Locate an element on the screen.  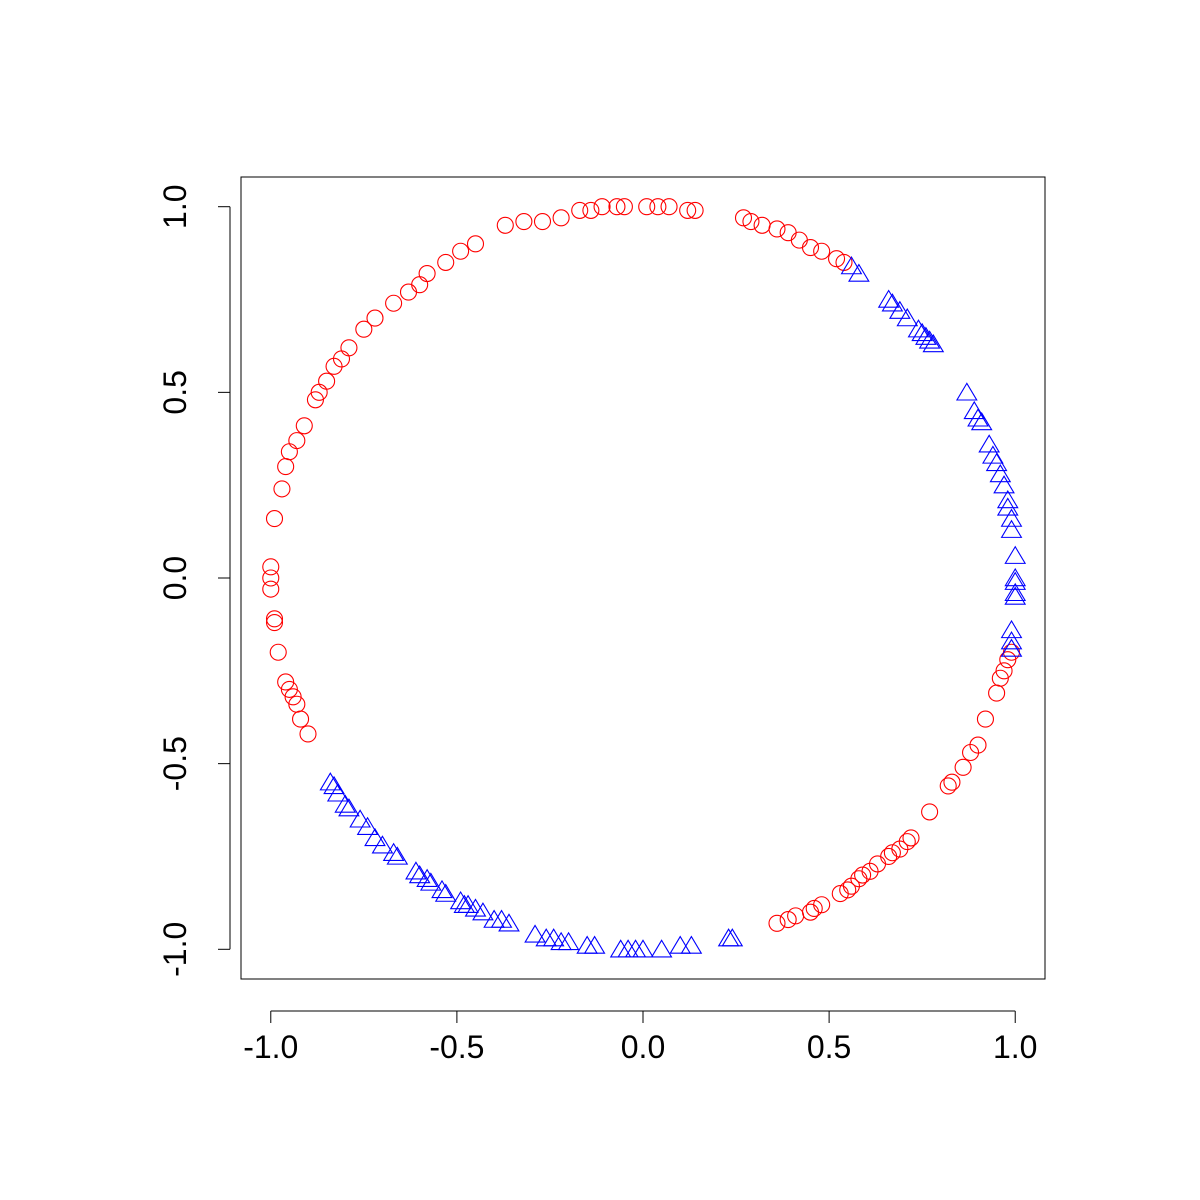
y-tick-label: -1.0 is located at coordinates (175, 949).